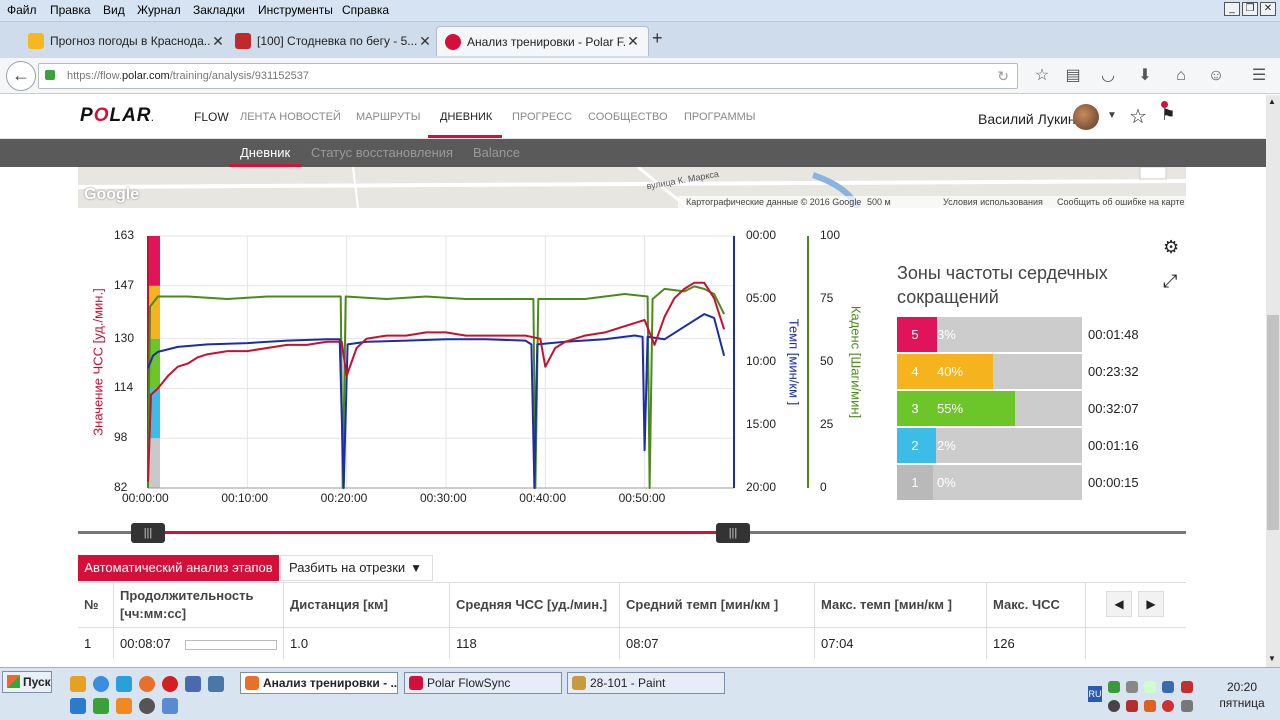 This screenshot has height=720, width=1280. Describe the element at coordinates (1073, 75) in the screenshot. I see `reading-list-icon: ▤` at that location.